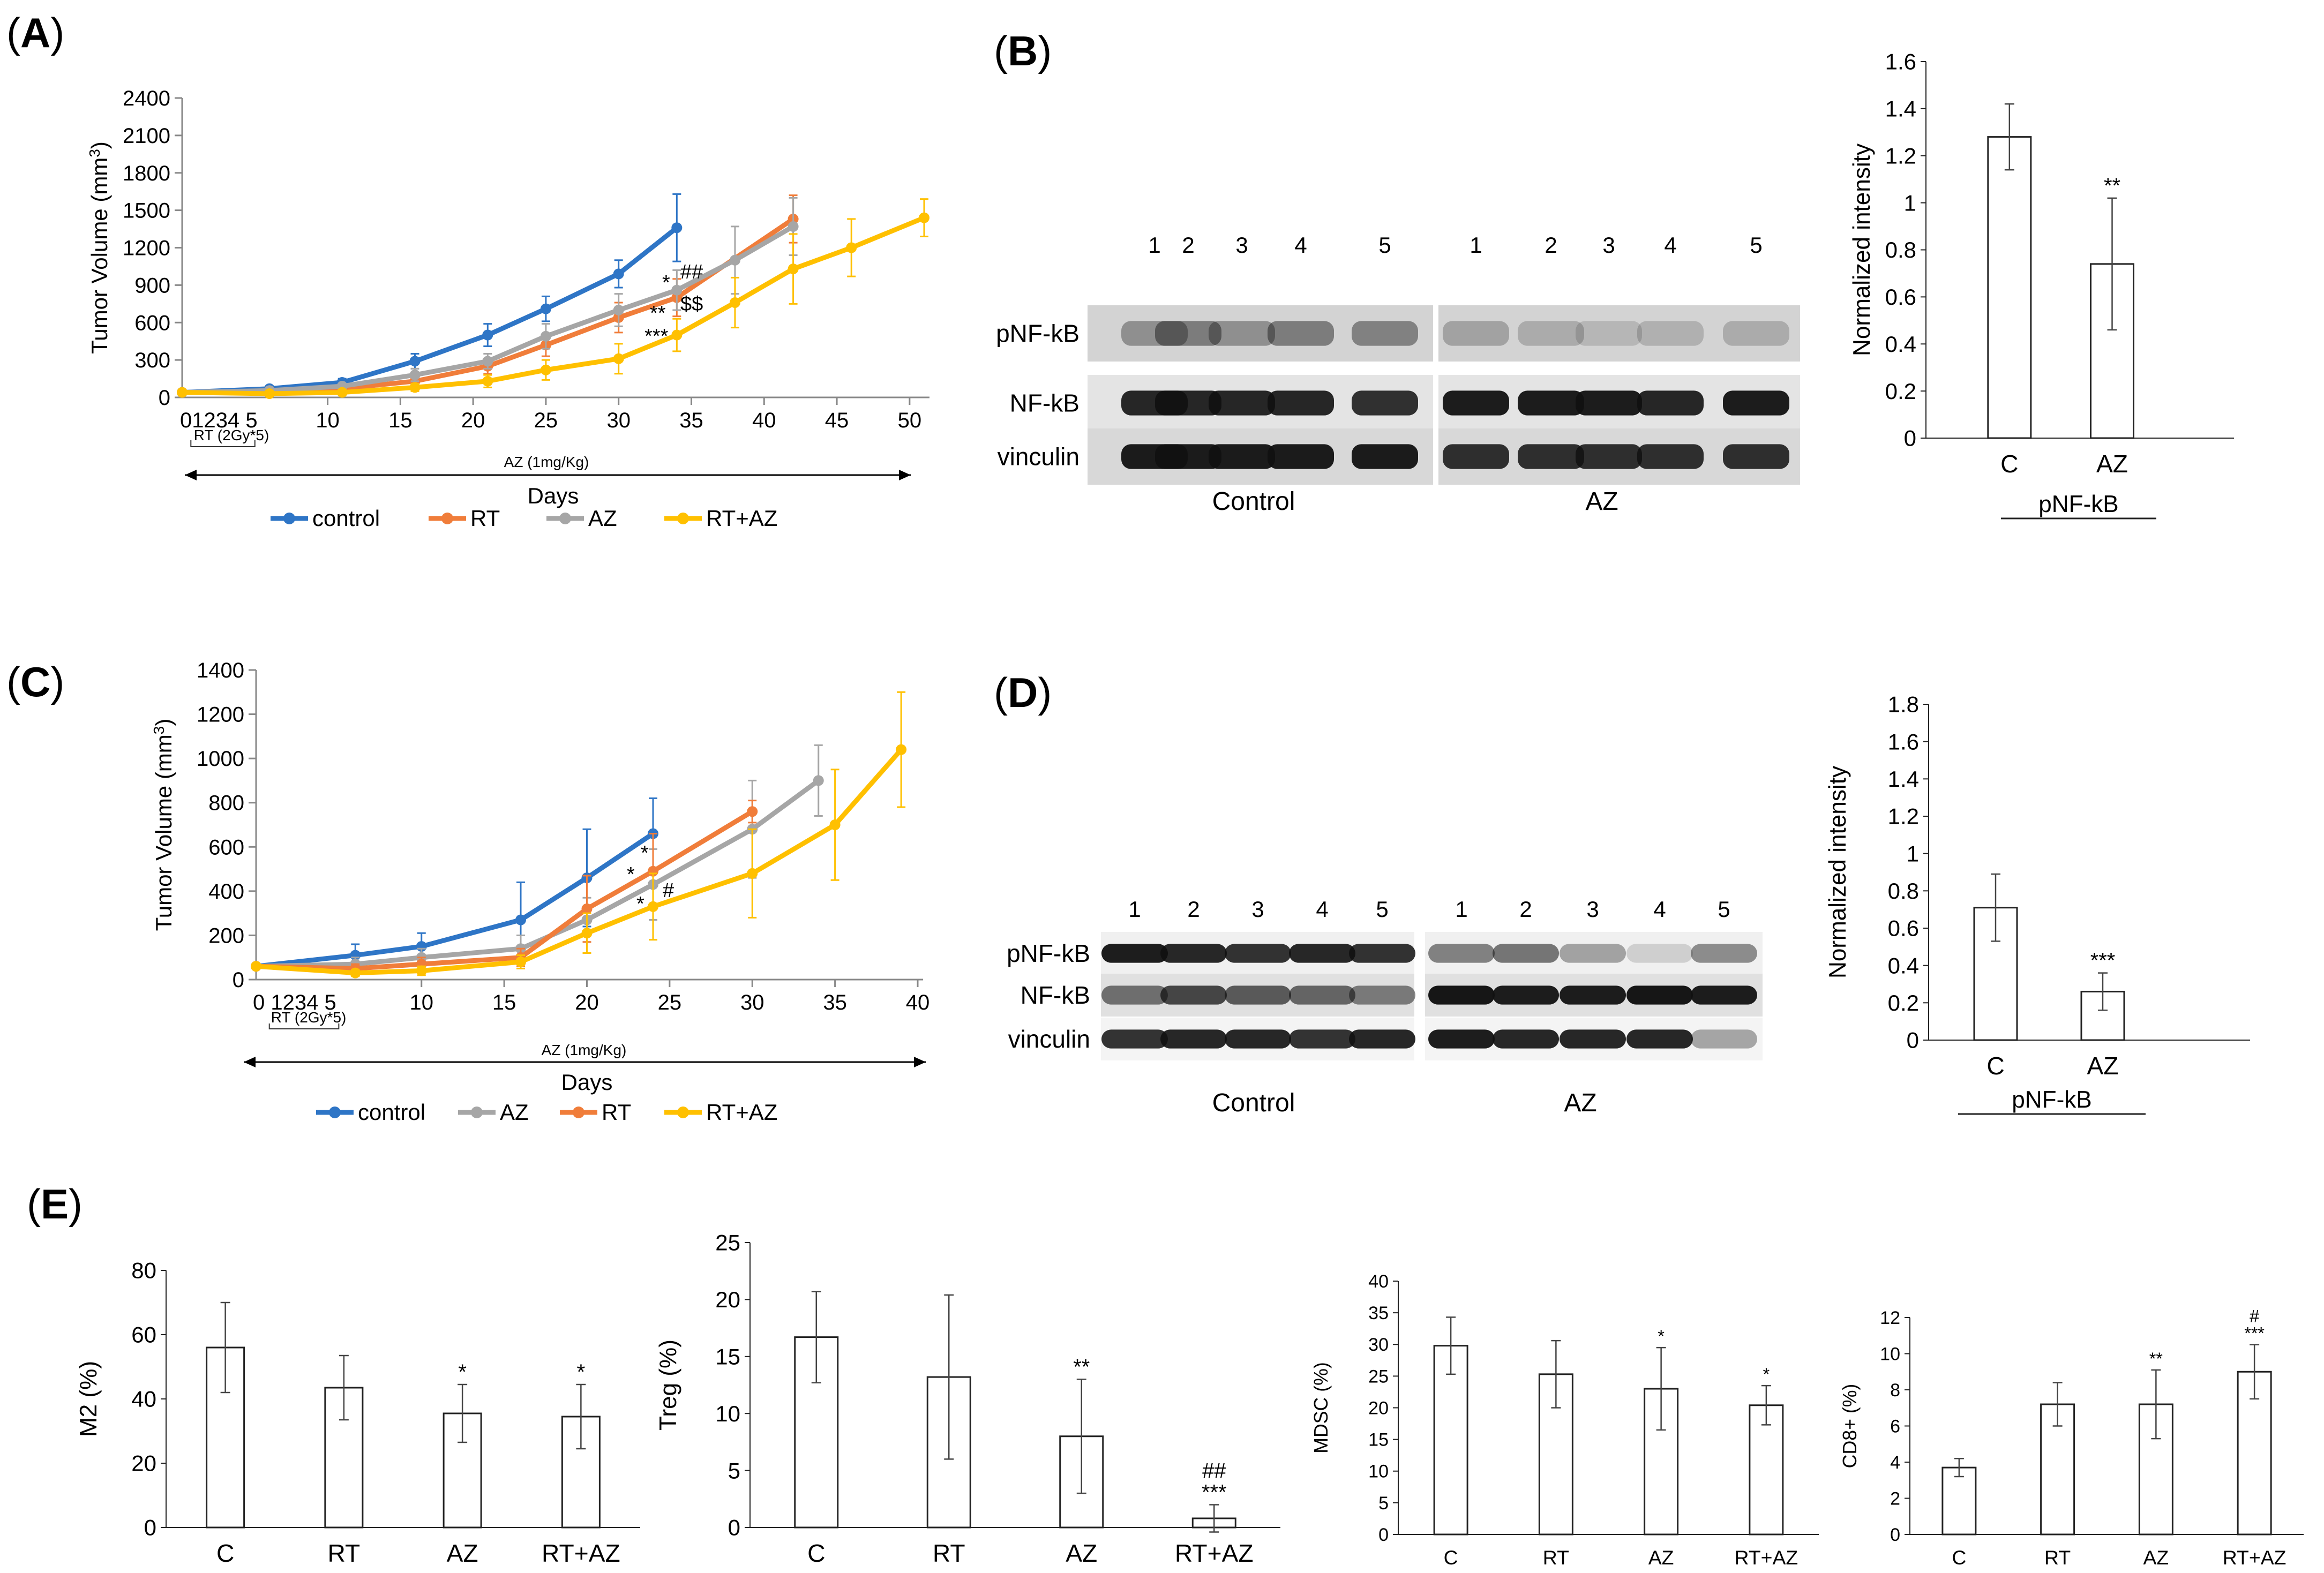 The width and height of the screenshot is (2324, 1573). I want to click on blot-row-label-pnf-kb: pNF-kB, so click(1037, 334).